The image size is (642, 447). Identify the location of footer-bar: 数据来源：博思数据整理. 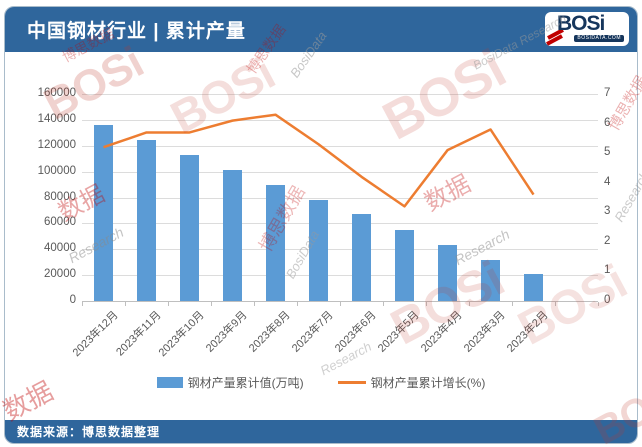
(321, 431).